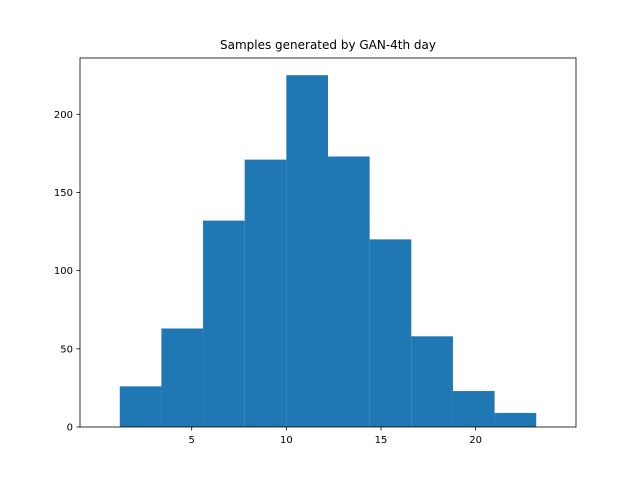 The width and height of the screenshot is (640, 480). Describe the element at coordinates (63, 271) in the screenshot. I see `y-tick-label: 100` at that location.